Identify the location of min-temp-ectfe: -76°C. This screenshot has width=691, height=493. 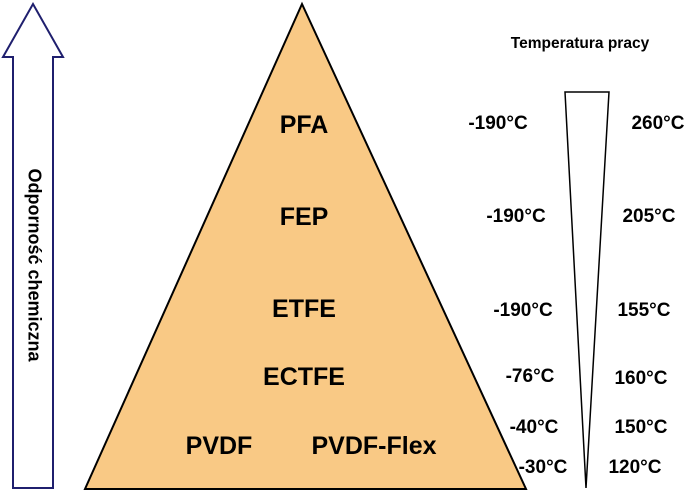
(530, 376).